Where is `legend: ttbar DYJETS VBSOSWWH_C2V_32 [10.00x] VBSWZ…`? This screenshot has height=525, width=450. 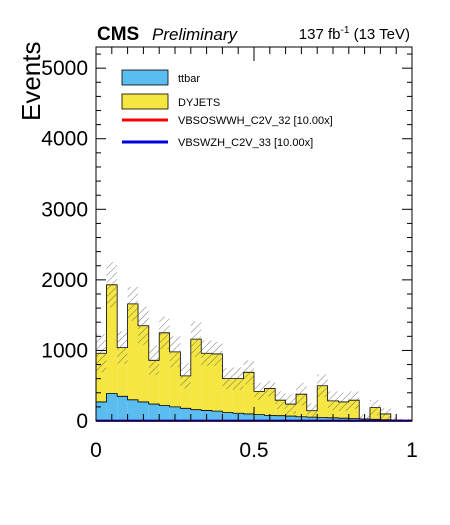
legend: ttbar DYJETS VBSOSWWH_C2V_32 [10.00x] VBSWZ… is located at coordinates (227, 109).